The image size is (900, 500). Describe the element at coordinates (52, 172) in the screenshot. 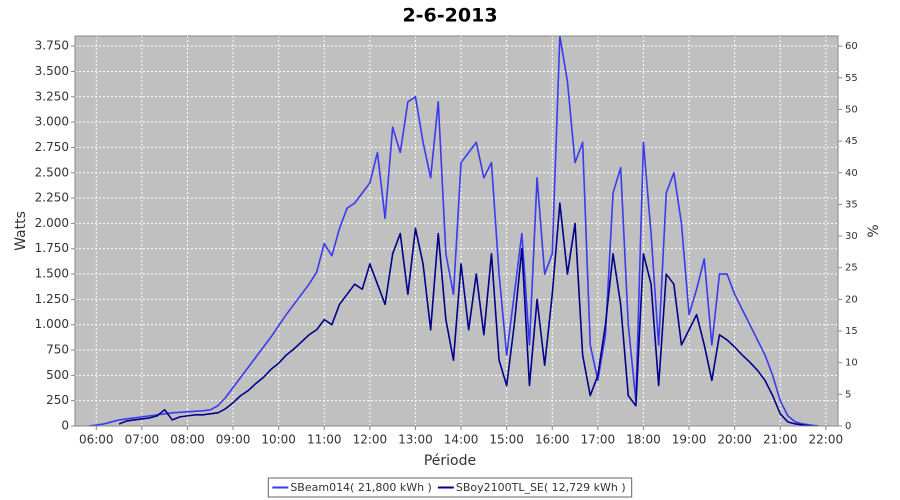

I see `y-tick-label: 2.500` at that location.